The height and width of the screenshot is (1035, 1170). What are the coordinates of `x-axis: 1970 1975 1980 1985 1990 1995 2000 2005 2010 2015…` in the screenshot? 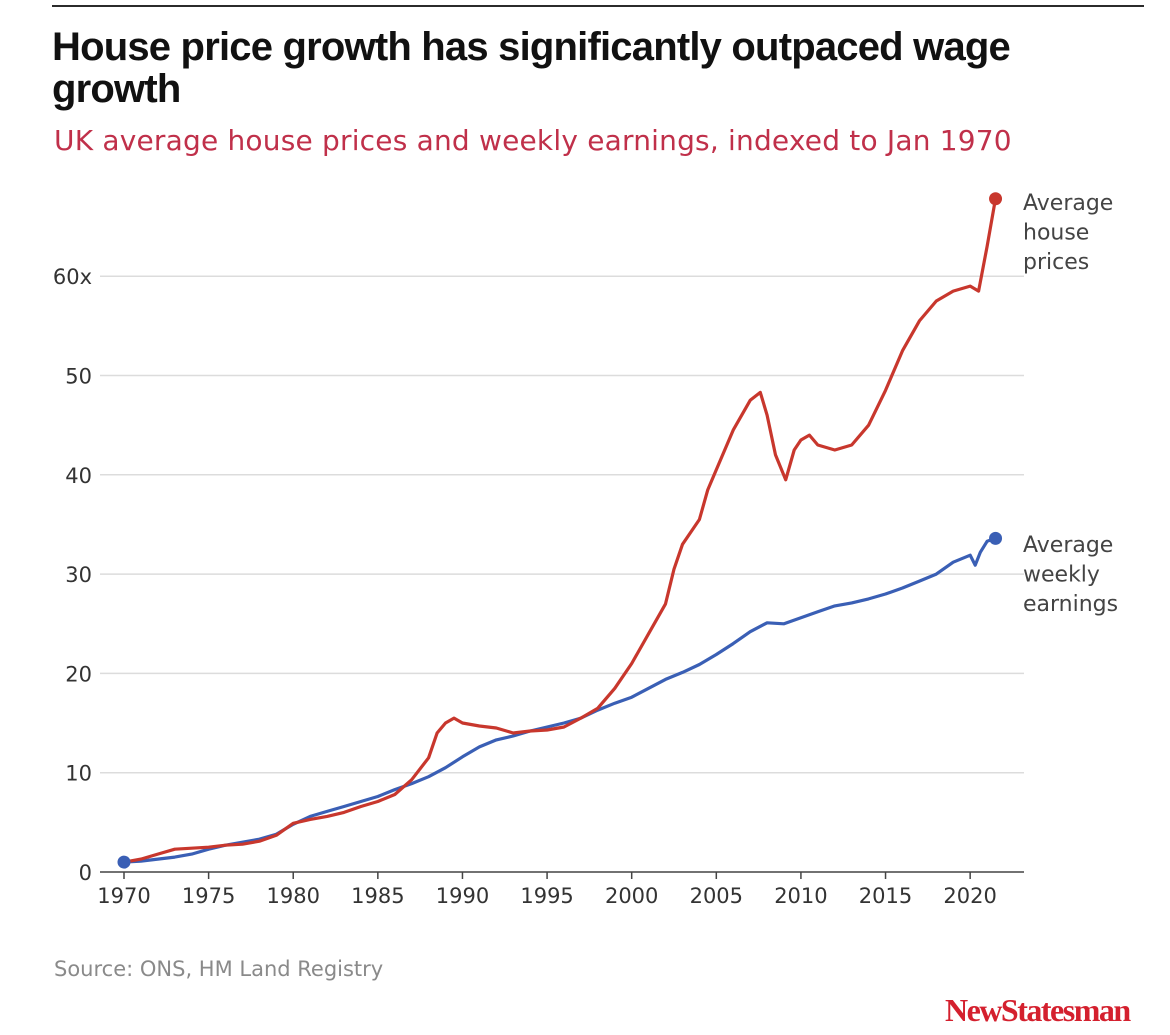 It's located at (560, 889).